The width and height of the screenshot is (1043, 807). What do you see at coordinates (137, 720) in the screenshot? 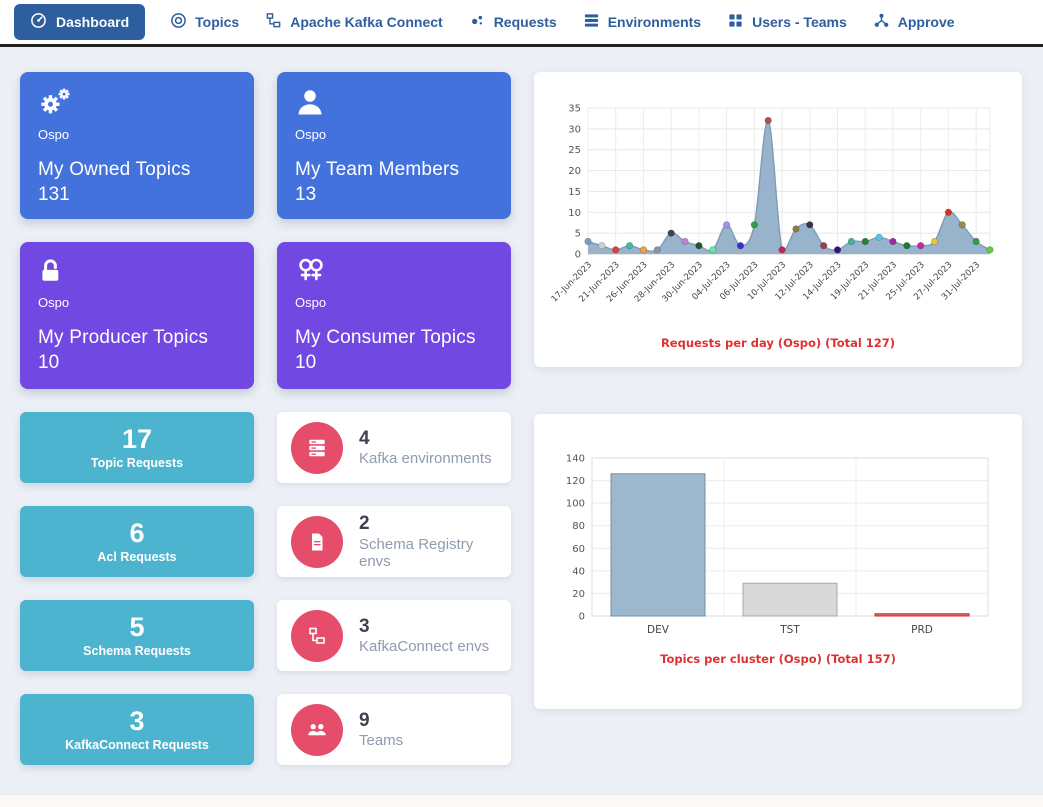
I see `kafkaconnect-requests-count: 3` at bounding box center [137, 720].